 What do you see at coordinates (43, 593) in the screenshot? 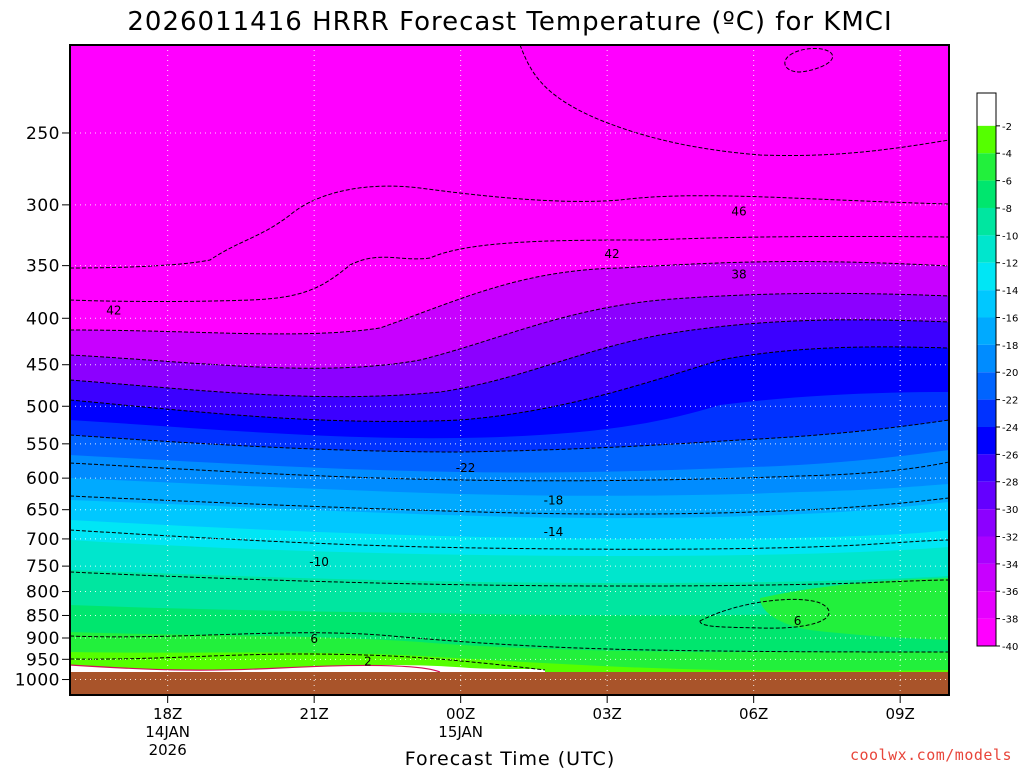
I see `y-tick-label: 800` at bounding box center [43, 593].